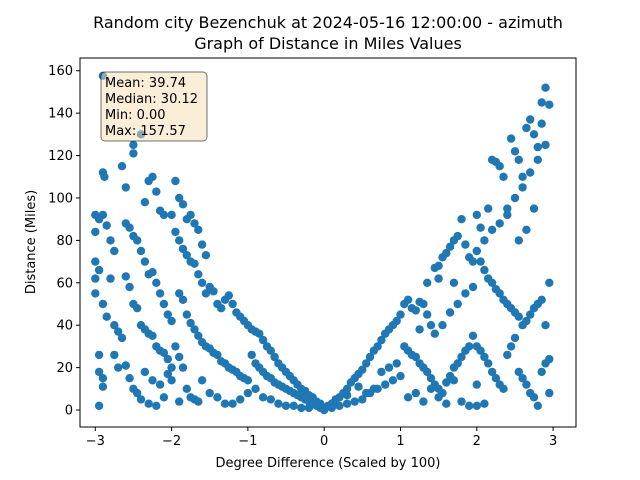 The image size is (640, 480). I want to click on y-tick-label: 40, so click(64, 326).